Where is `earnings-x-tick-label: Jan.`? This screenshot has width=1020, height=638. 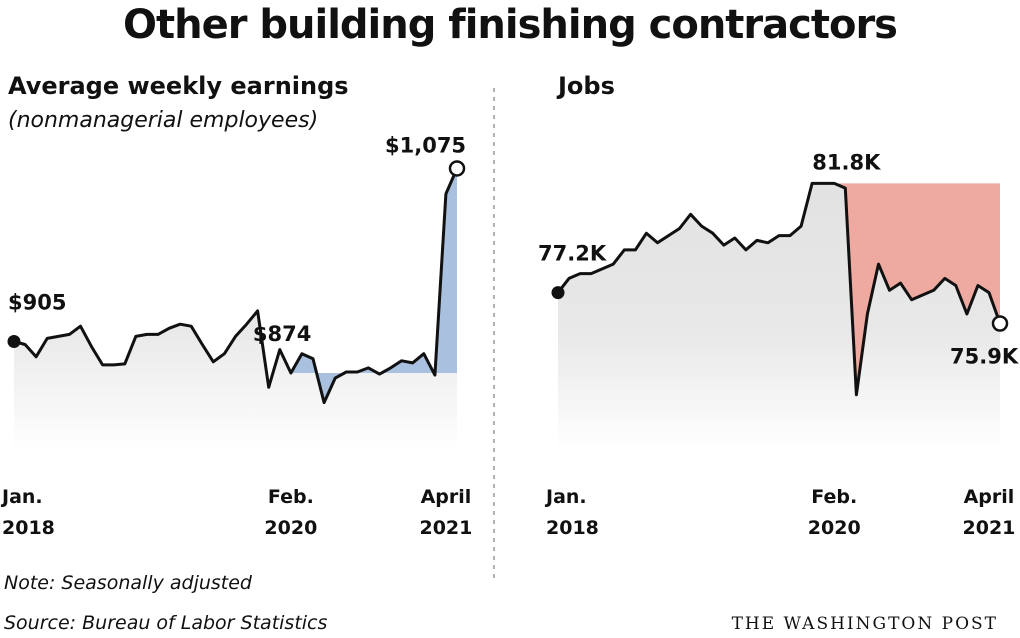 earnings-x-tick-label: Jan. is located at coordinates (21, 497).